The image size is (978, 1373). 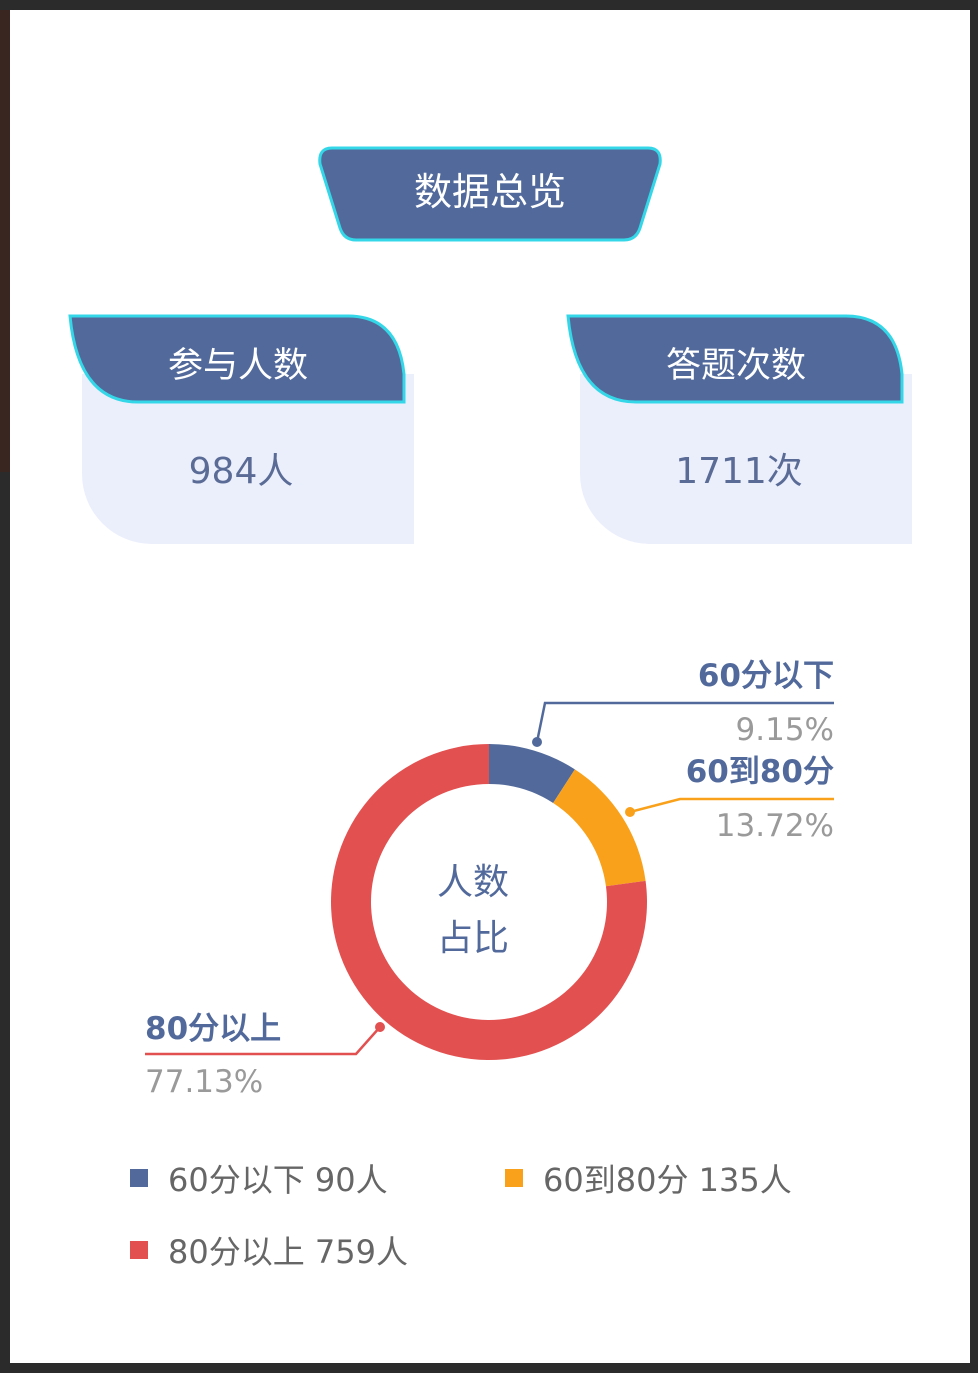 What do you see at coordinates (739, 429) in the screenshot?
I see `attempts-card: 答题次数 1711次` at bounding box center [739, 429].